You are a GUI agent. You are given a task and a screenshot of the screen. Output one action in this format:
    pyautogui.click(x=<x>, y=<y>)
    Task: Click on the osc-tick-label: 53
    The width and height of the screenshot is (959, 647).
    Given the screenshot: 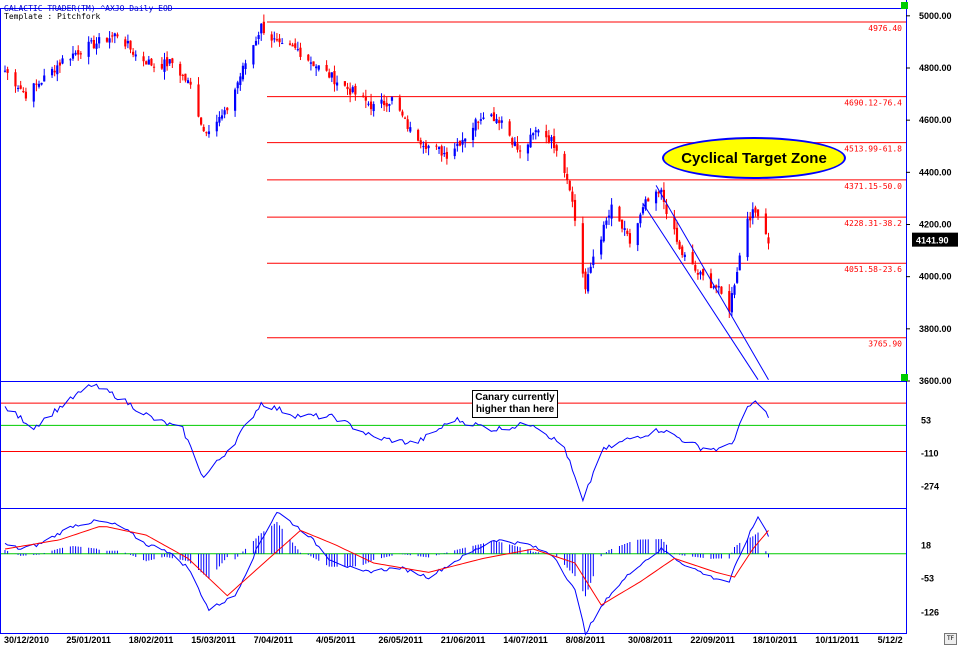 What is the action you would take?
    pyautogui.click(x=926, y=421)
    